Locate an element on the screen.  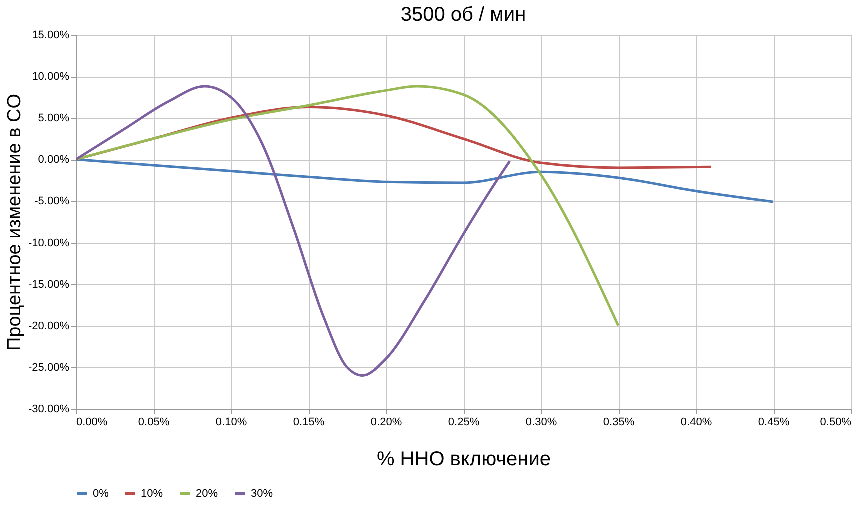
chart-title: 3500 об / мин is located at coordinates (463, 15).